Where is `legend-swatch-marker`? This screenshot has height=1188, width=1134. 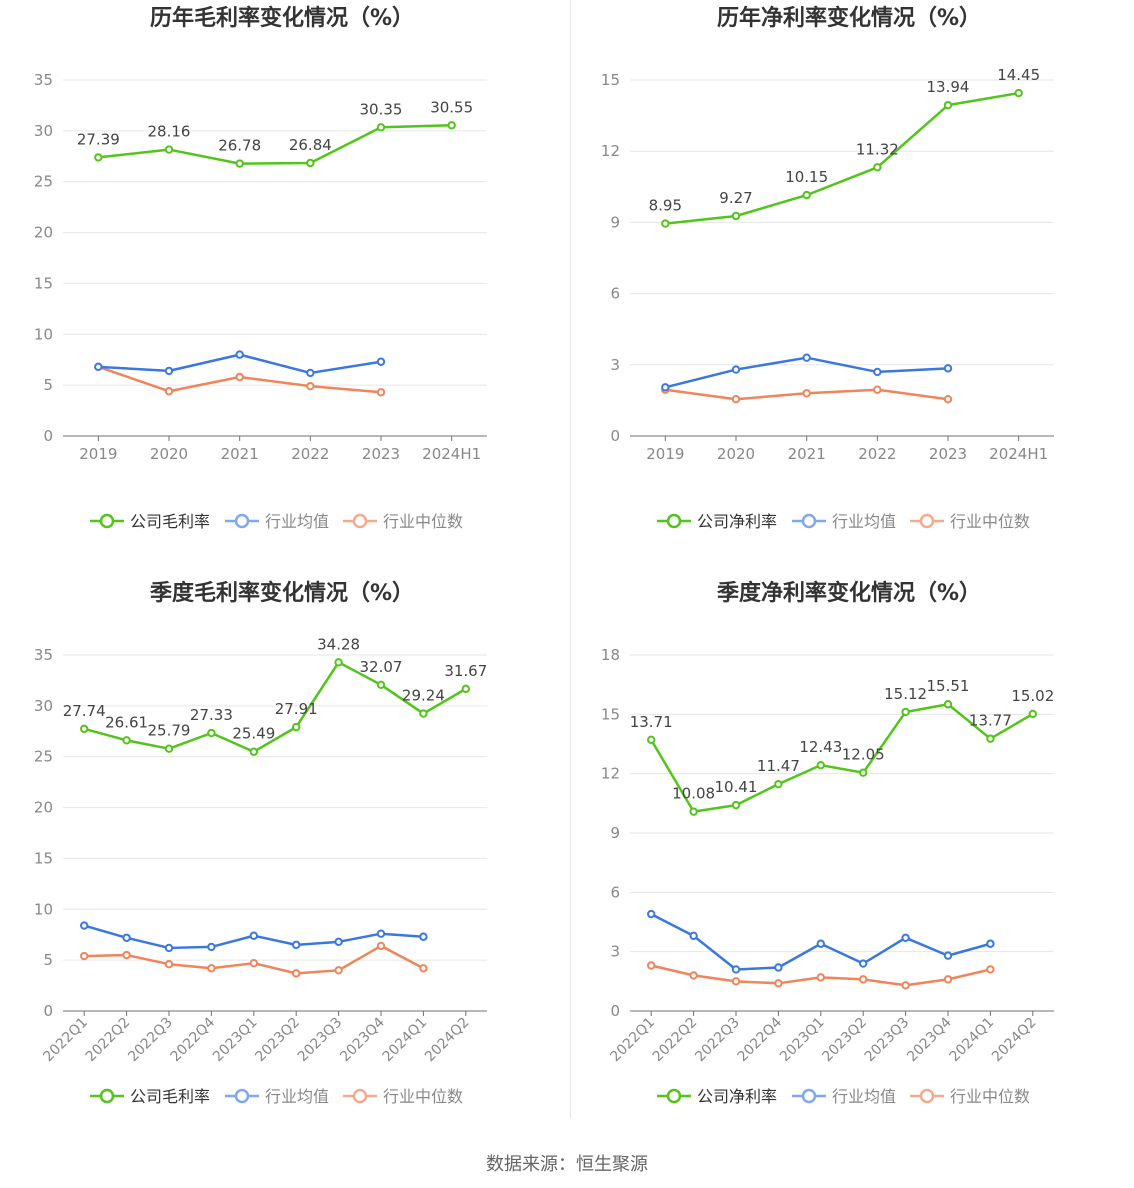
legend-swatch-marker is located at coordinates (242, 521).